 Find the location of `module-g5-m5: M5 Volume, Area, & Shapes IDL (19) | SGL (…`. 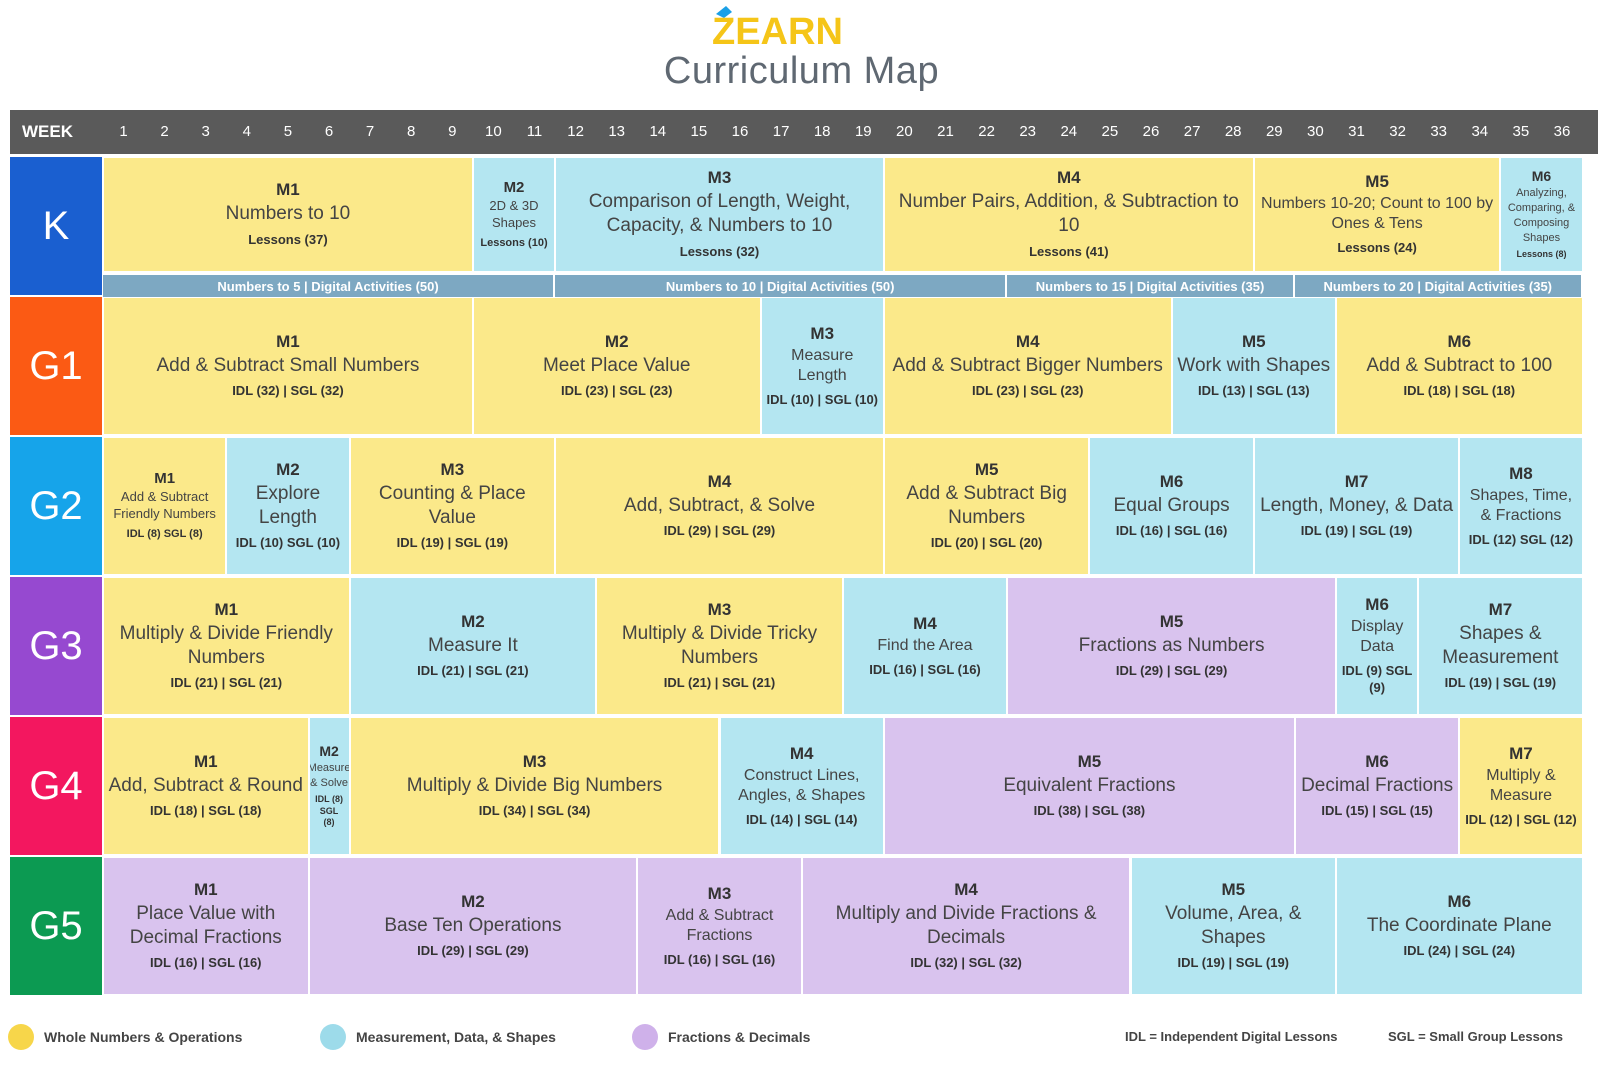

module-g5-m5: M5 Volume, Area, & Shapes IDL (19) | SGL (… is located at coordinates (1233, 926).